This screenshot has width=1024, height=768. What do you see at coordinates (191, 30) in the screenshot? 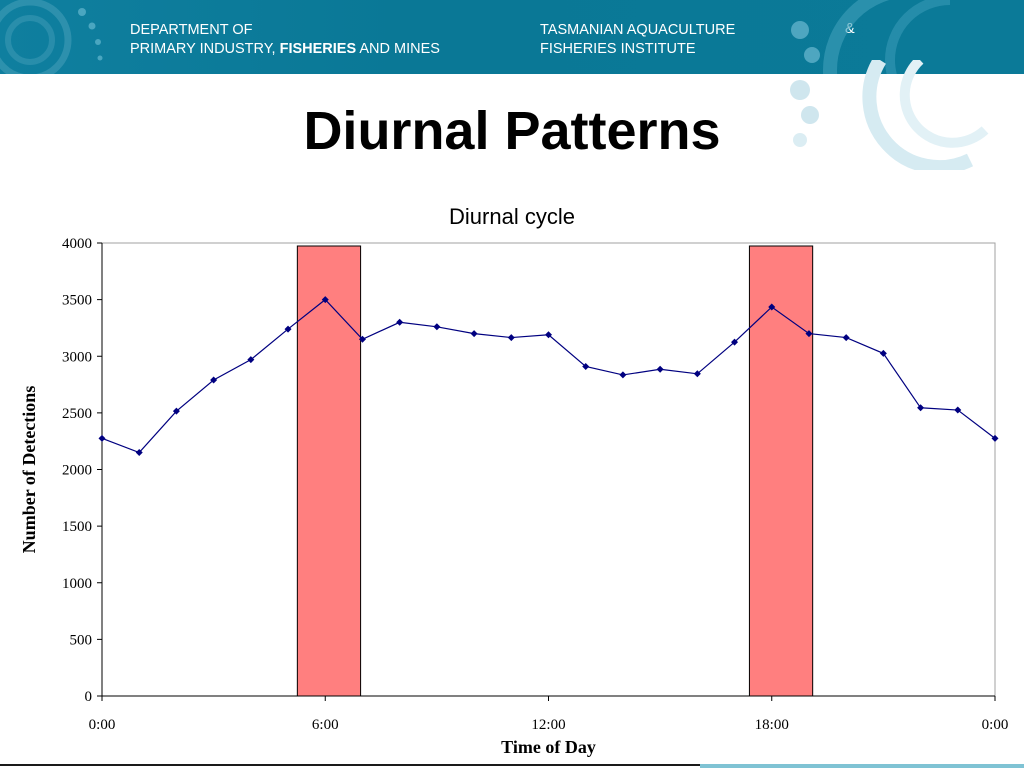
I see `department-line-1: DEPARTMENT OF` at bounding box center [191, 30].